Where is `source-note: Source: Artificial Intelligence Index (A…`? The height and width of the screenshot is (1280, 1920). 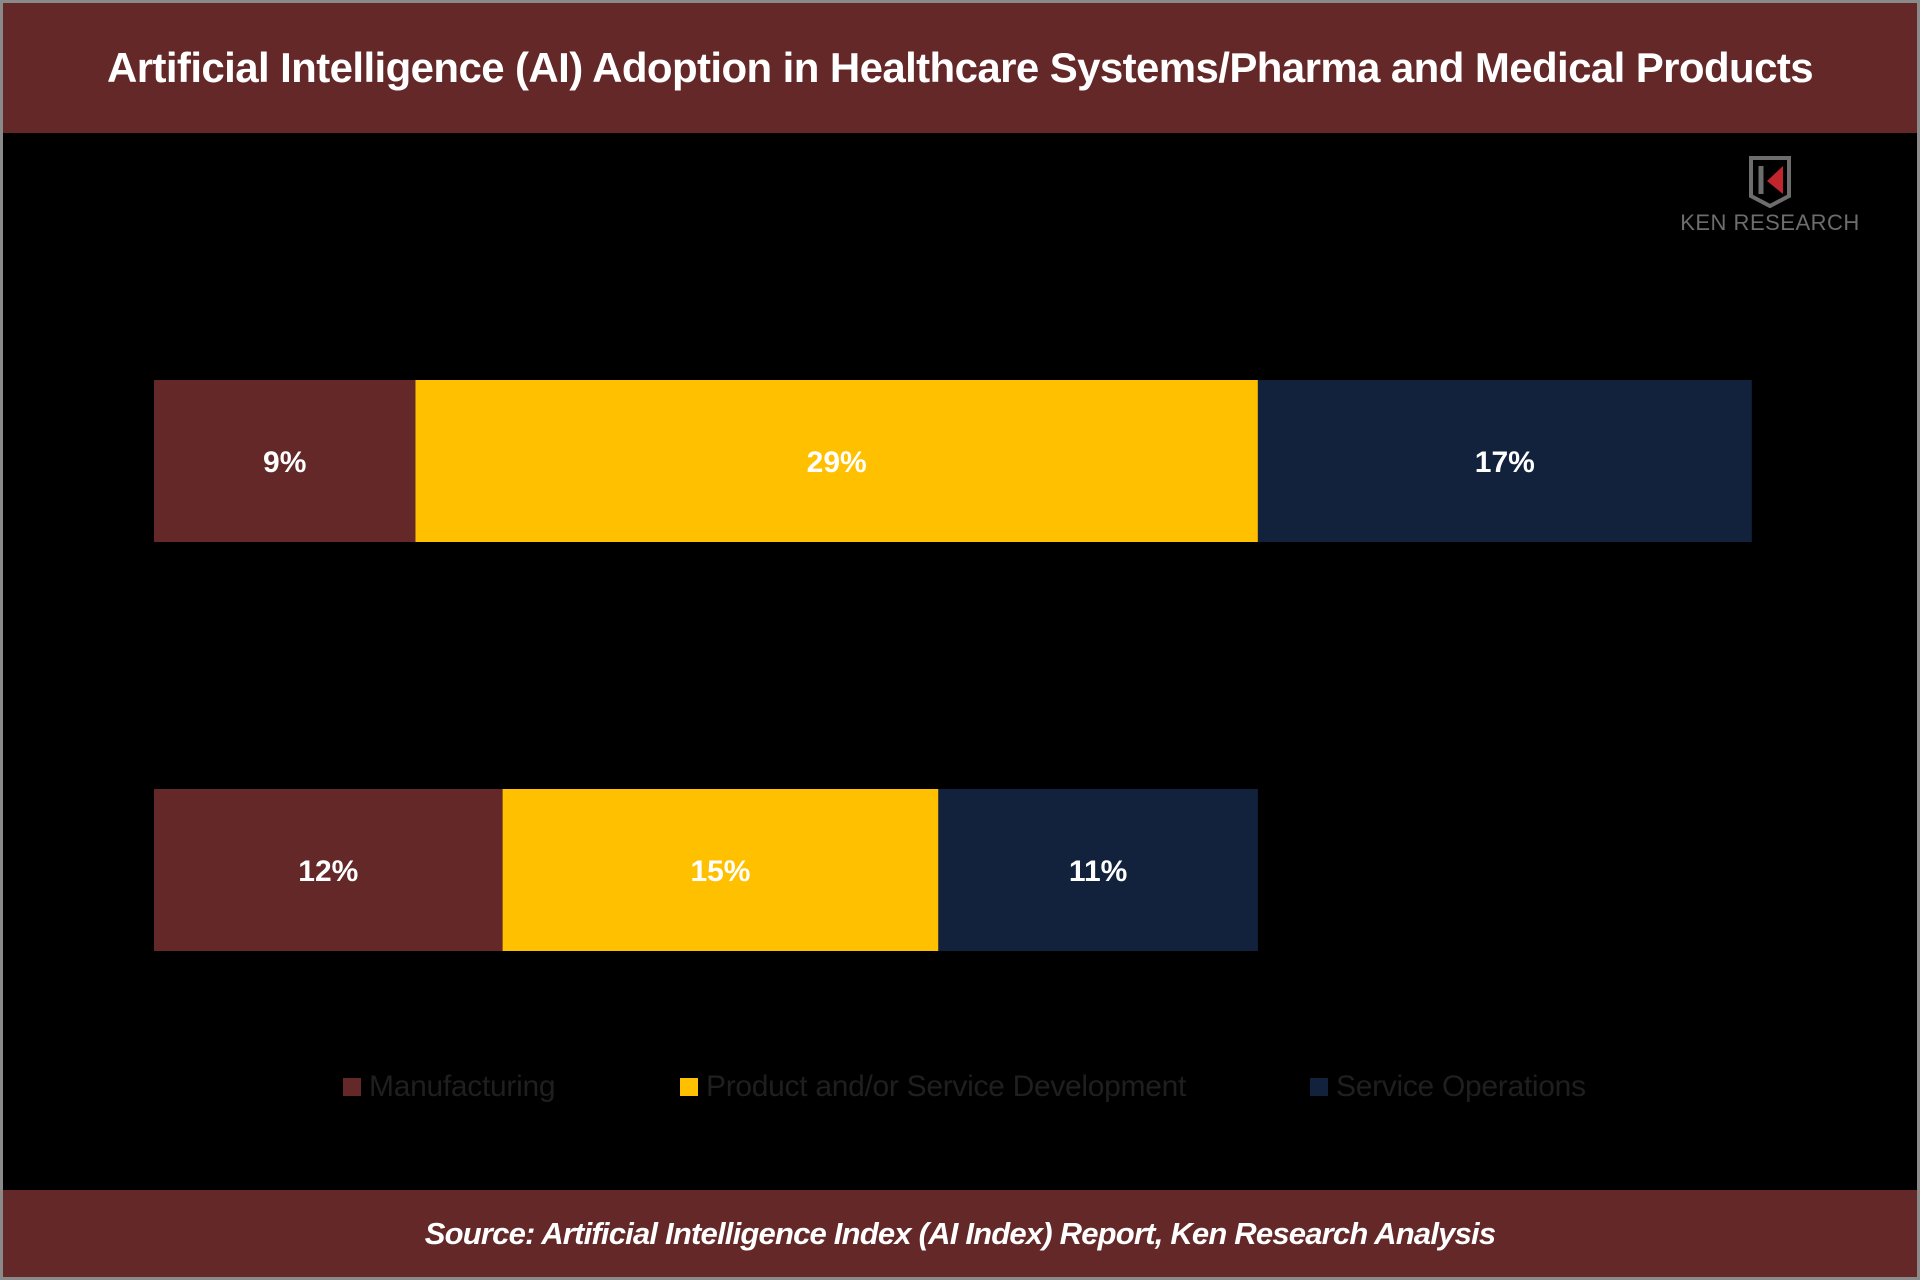 source-note: Source: Artificial Intelligence Index (A… is located at coordinates (960, 1233).